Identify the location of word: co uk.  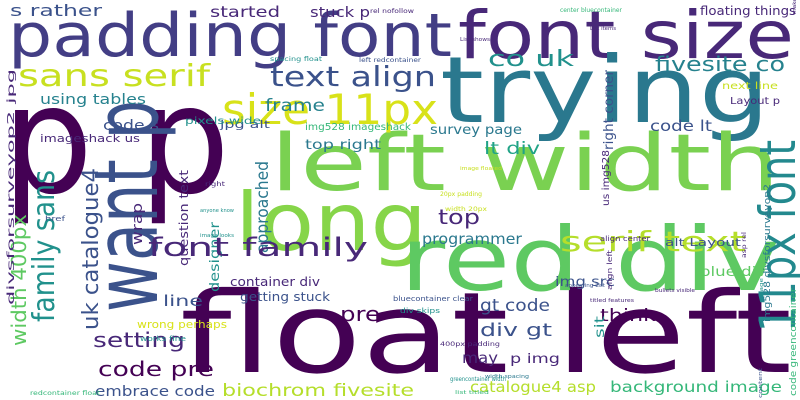
(531, 59).